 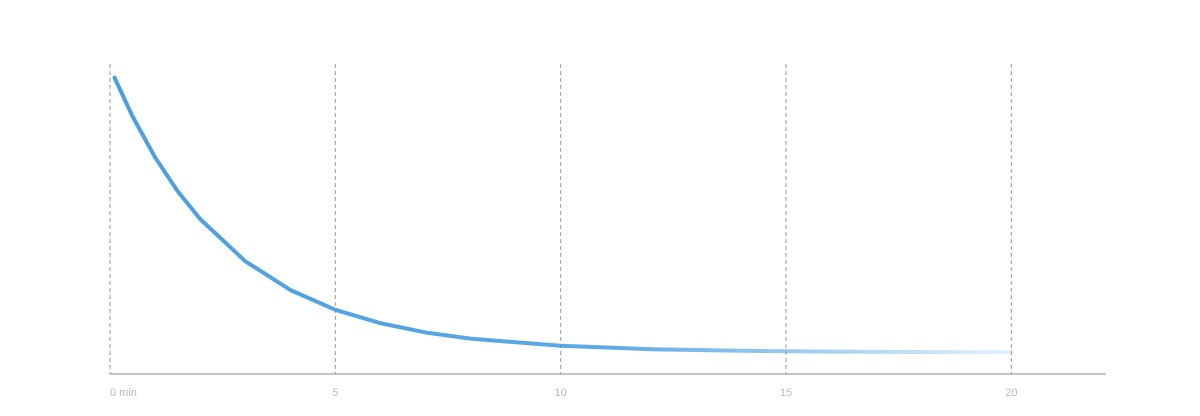 What do you see at coordinates (561, 393) in the screenshot?
I see `x-tick-label: 10` at bounding box center [561, 393].